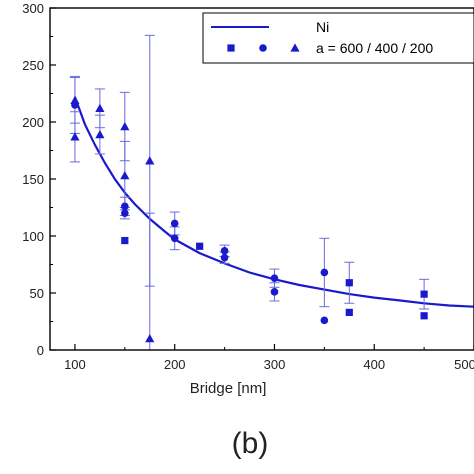 This screenshot has height=474, width=474. I want to click on y-tick-label: 150, so click(33, 179).